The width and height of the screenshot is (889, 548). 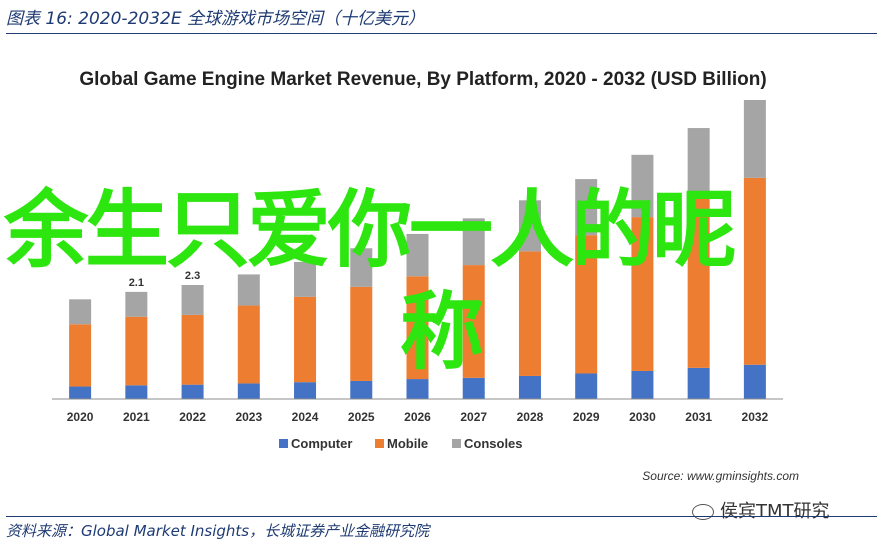 I want to click on bar-consoles-2026, so click(x=417, y=255).